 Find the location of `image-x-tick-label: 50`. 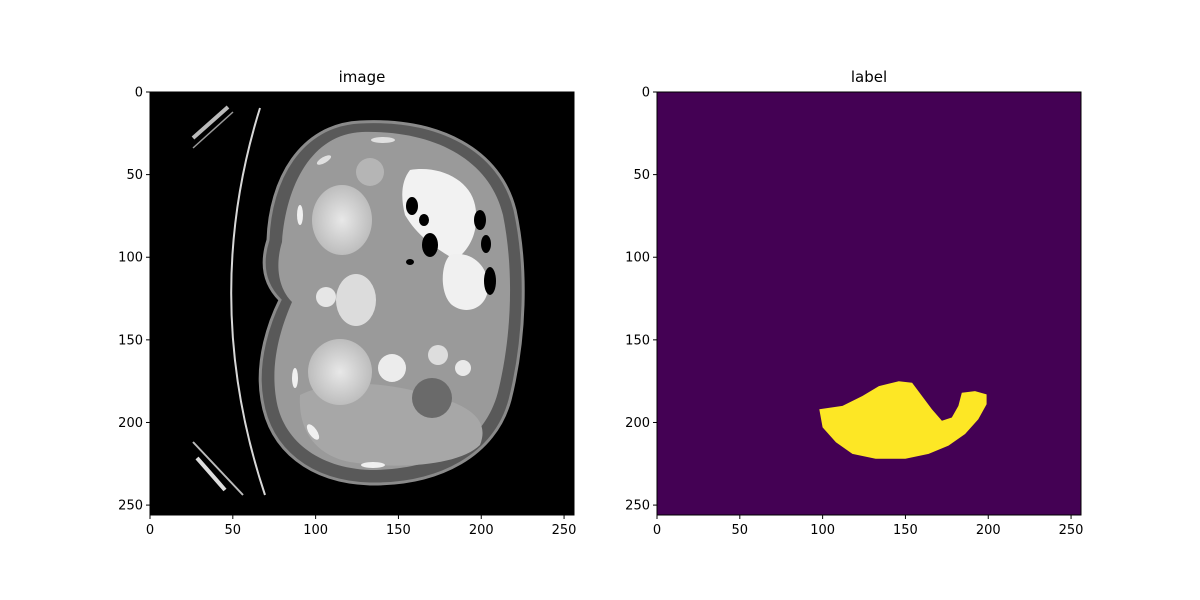

image-x-tick-label: 50 is located at coordinates (233, 530).